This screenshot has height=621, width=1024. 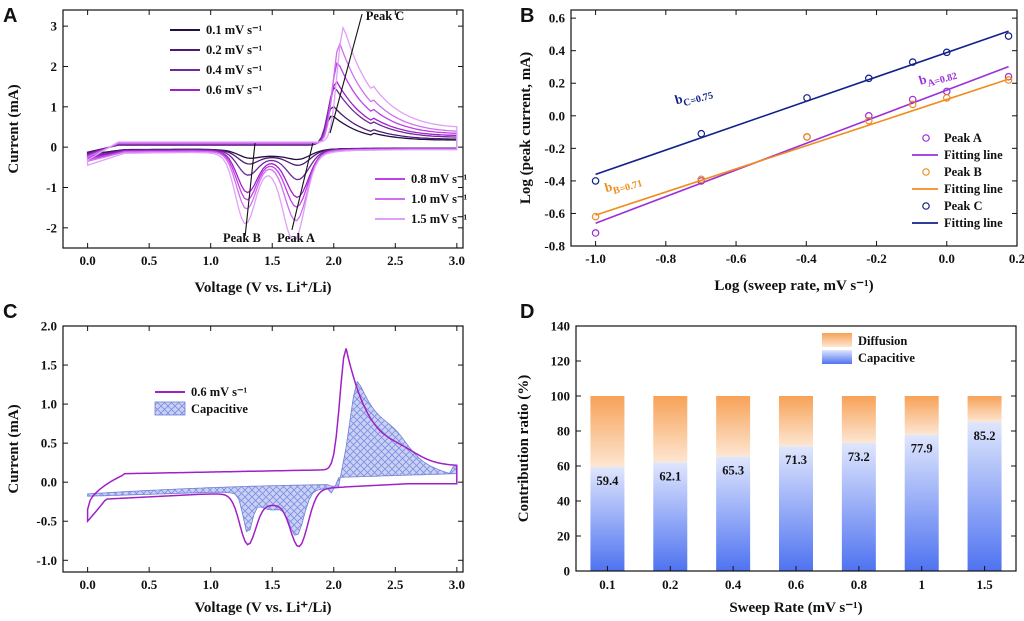 I want to click on bar-value-label: 77.9, so click(x=922, y=449).